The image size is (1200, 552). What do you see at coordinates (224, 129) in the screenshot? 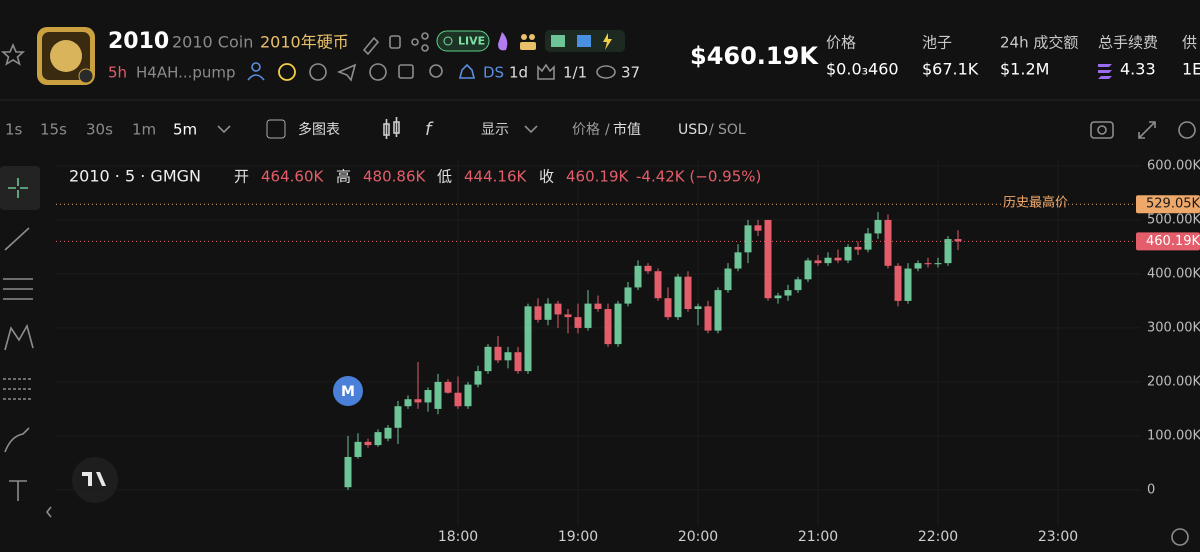
I see `interval-dropdown` at bounding box center [224, 129].